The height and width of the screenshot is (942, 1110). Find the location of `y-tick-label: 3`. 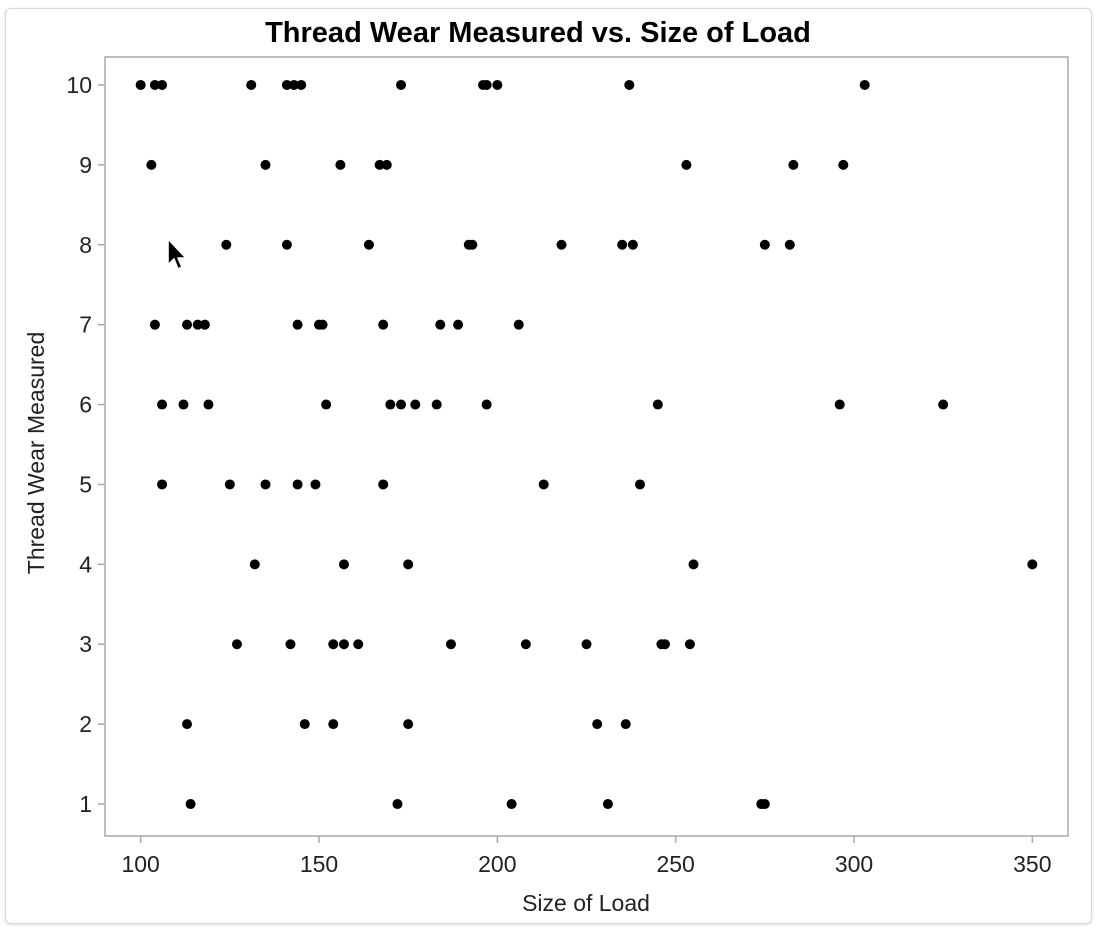

y-tick-label: 3 is located at coordinates (85, 644).